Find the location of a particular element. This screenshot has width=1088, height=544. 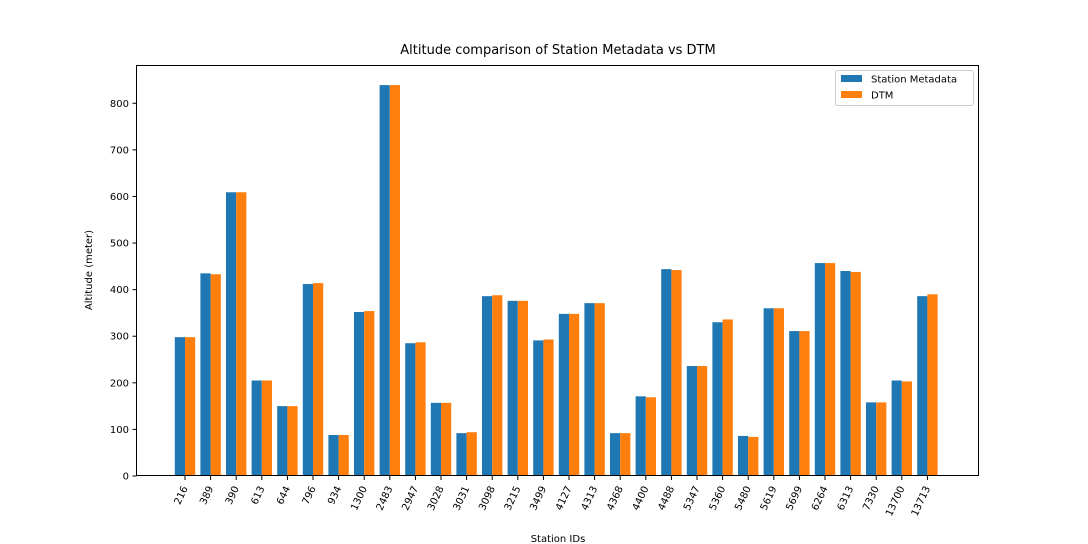

y-axis-label: Altitude (meter) is located at coordinates (89, 270).